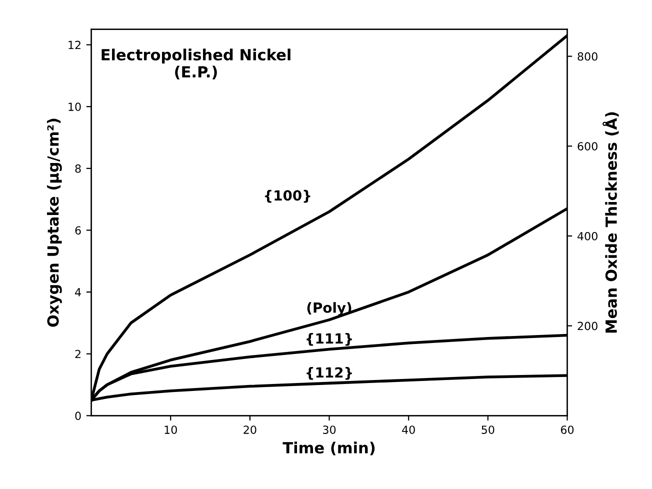 Image resolution: width=652 pixels, height=489 pixels. I want to click on y-tick-label: 2, so click(77, 354).